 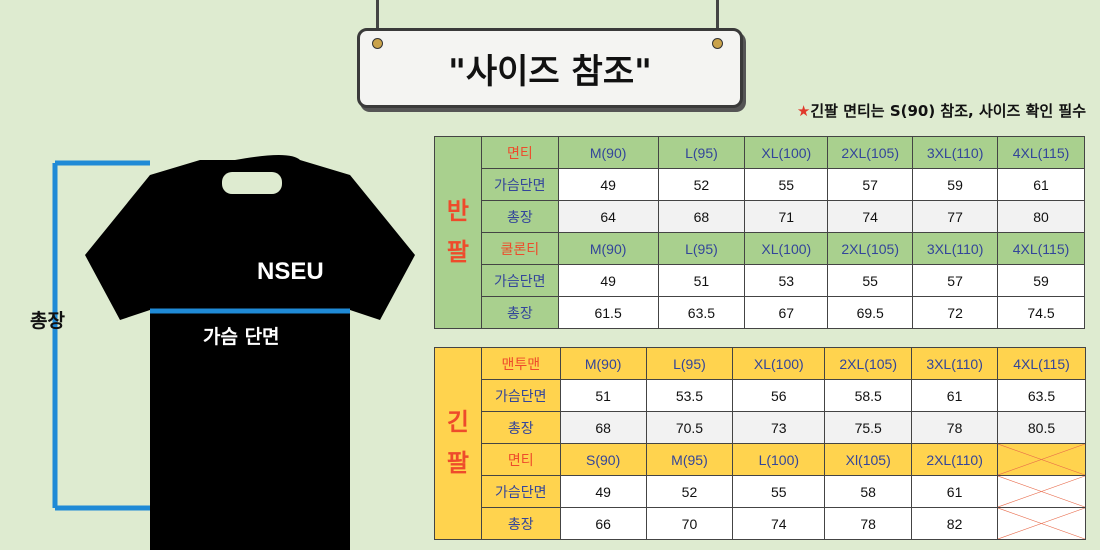 I want to click on measure-value: 57, so click(x=955, y=280).